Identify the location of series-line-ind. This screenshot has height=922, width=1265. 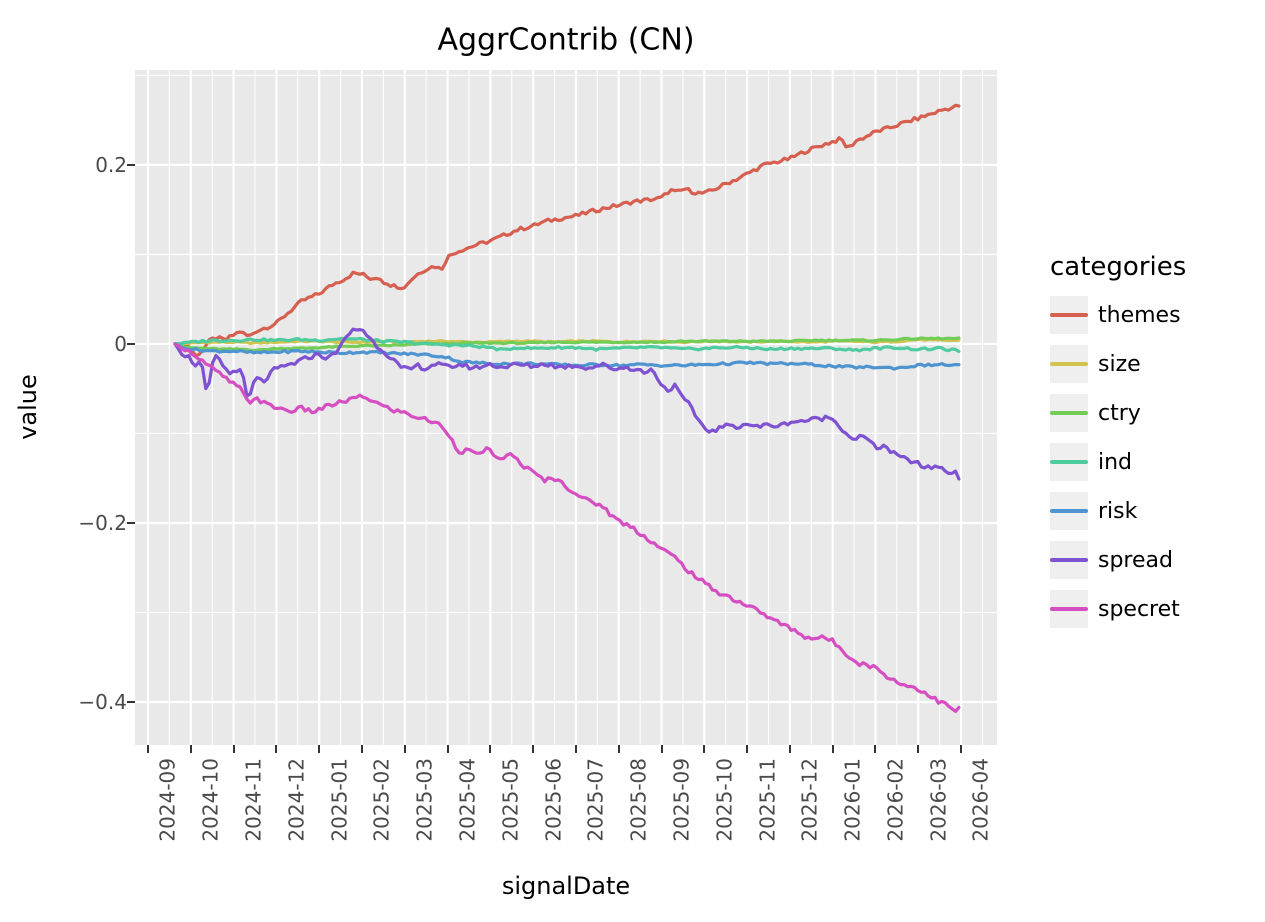
(567, 345).